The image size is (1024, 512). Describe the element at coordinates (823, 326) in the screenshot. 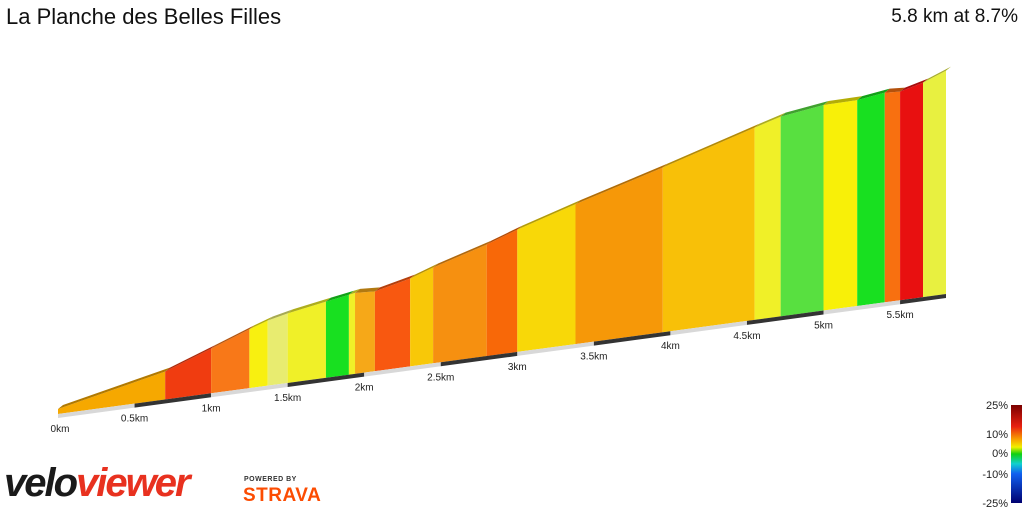

I see `distance-tick-label: 5km` at that location.